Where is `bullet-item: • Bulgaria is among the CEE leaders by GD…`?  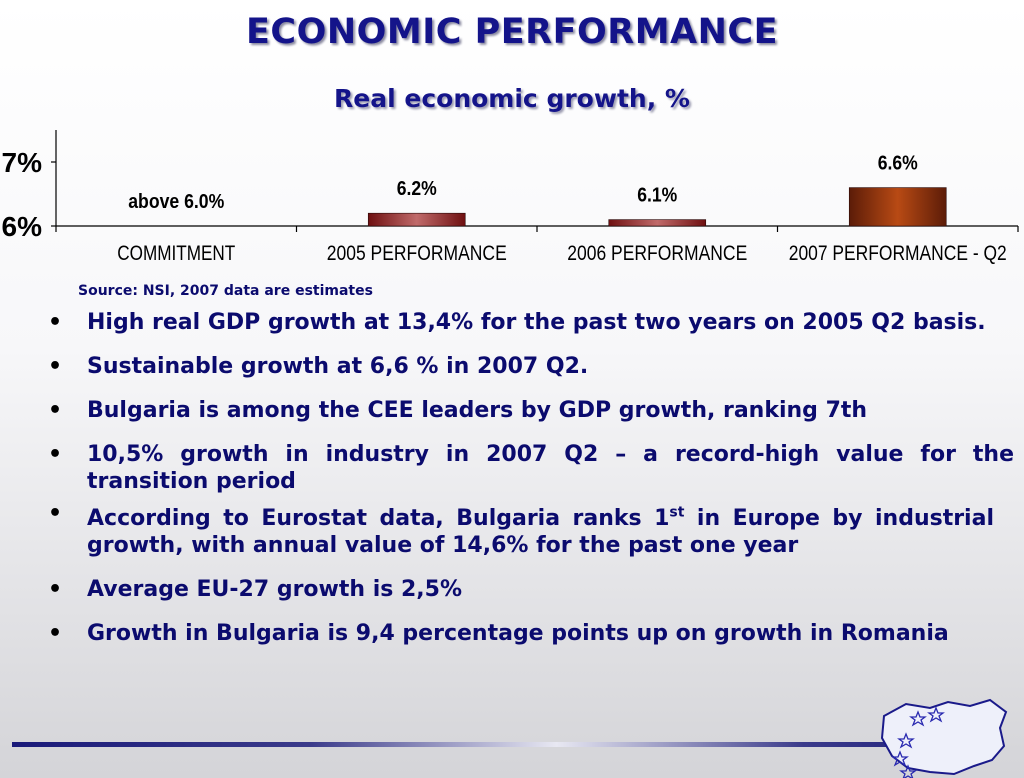 bullet-item: • Bulgaria is among the CEE leaders by GD… is located at coordinates (531, 410).